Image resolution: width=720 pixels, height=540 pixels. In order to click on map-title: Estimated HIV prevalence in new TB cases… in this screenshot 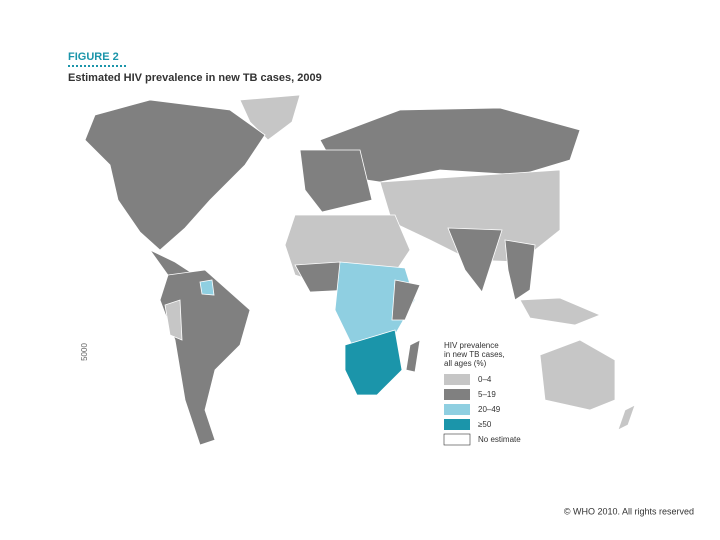, I will do `click(195, 78)`.